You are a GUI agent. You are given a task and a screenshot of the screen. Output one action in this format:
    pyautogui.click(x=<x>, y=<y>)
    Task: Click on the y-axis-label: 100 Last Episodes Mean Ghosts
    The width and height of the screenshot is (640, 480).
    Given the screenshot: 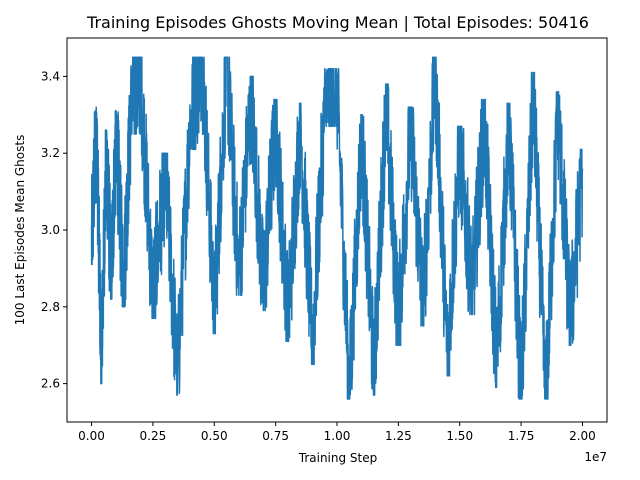 What is the action you would take?
    pyautogui.click(x=20, y=230)
    